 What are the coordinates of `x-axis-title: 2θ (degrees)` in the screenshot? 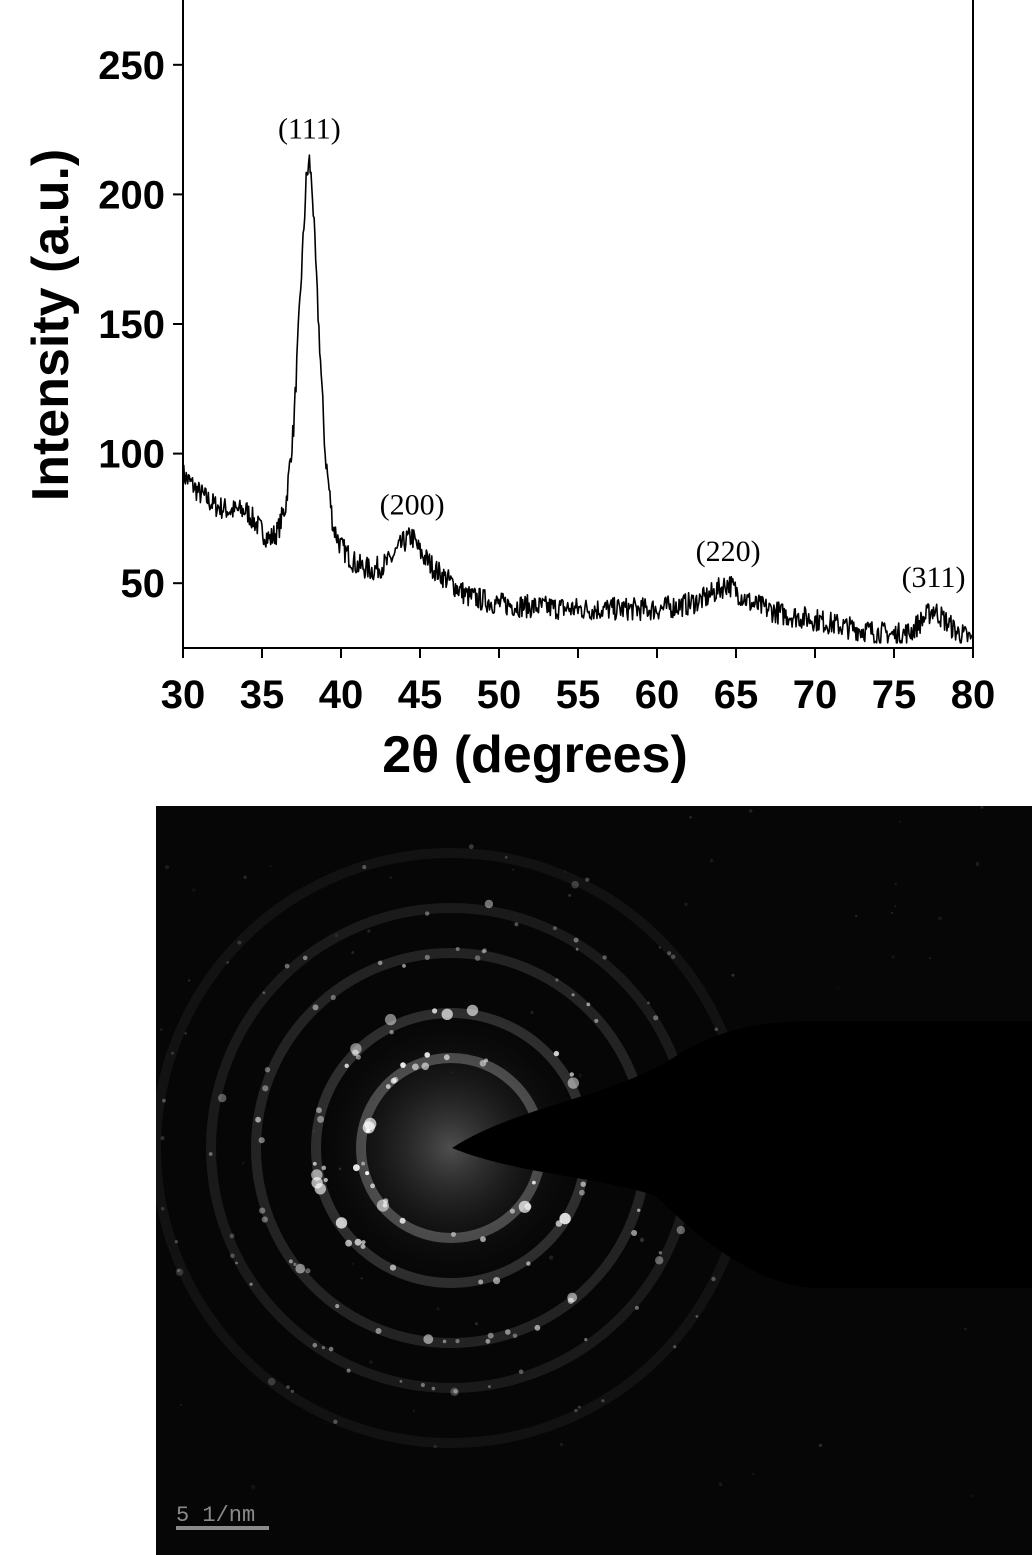 It's located at (535, 755).